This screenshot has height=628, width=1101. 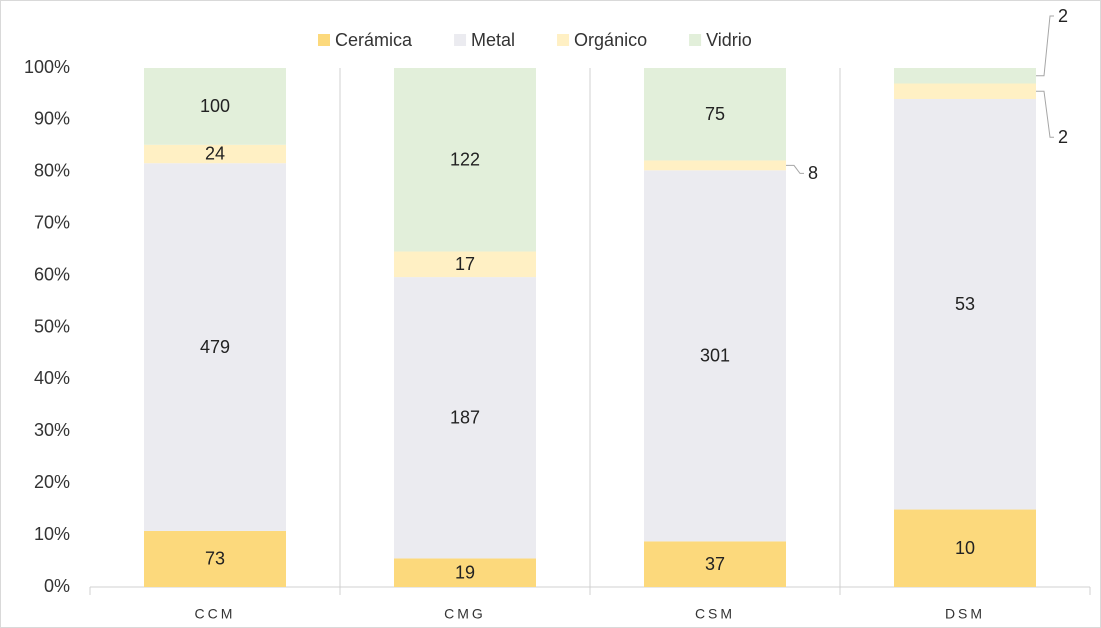 I want to click on data-label: 122, so click(x=465, y=160).